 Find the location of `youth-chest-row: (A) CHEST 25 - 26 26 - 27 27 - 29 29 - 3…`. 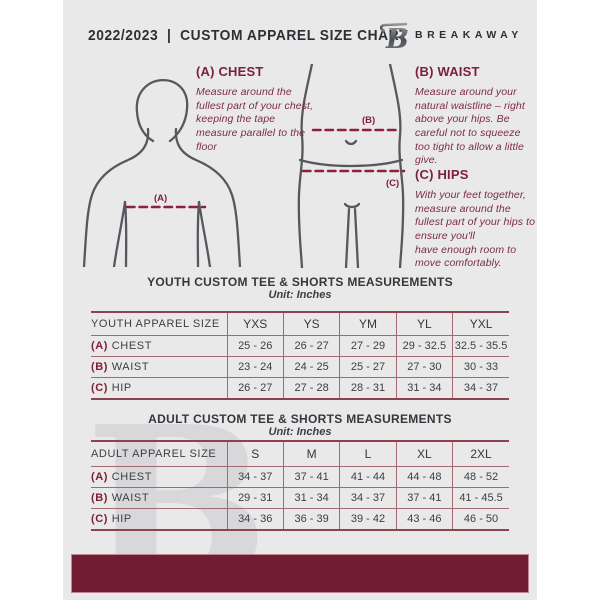

youth-chest-row: (A) CHEST 25 - 26 26 - 27 27 - 29 29 - 3… is located at coordinates (300, 346).